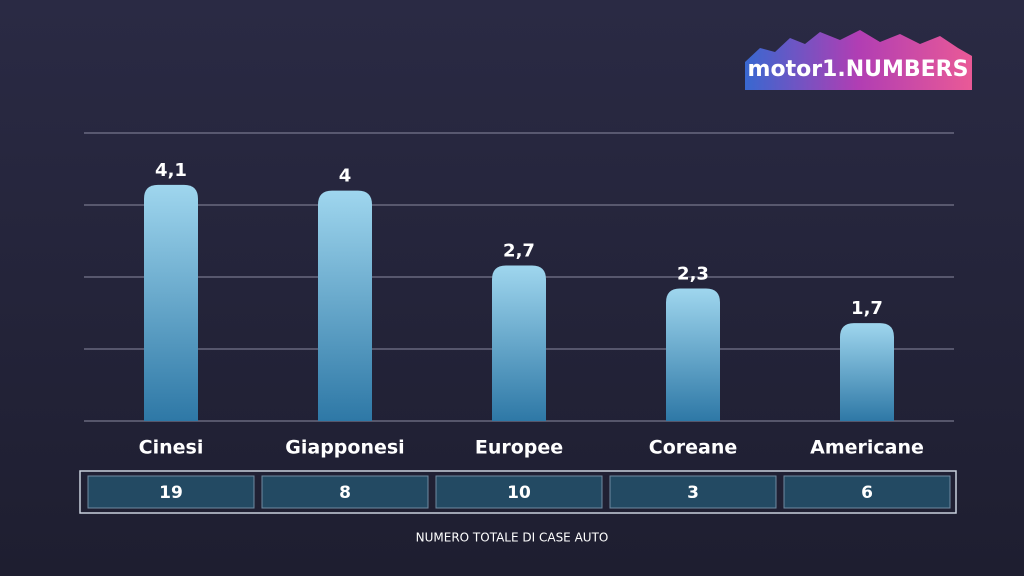 This screenshot has height=576, width=1024. Describe the element at coordinates (345, 176) in the screenshot. I see `value-label: 4` at that location.